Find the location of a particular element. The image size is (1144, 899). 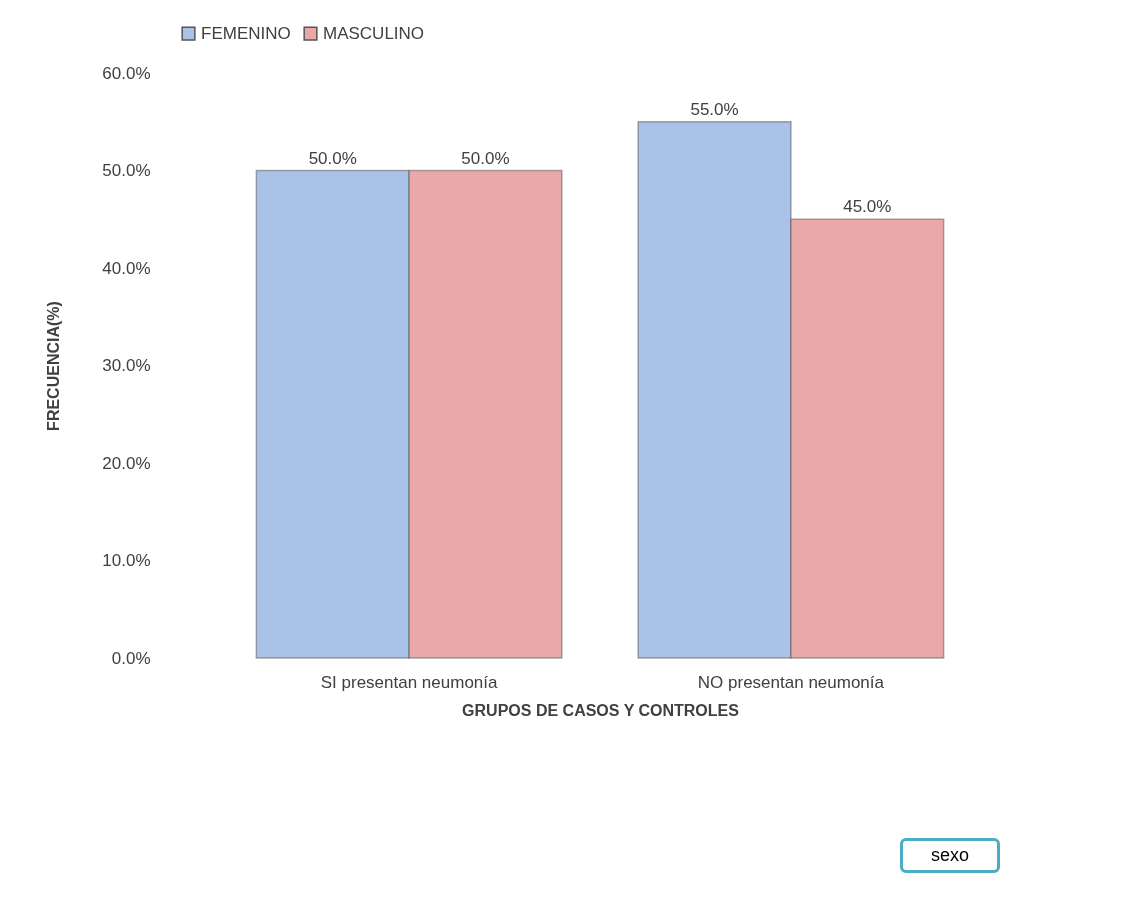

y-axis-title: FRECUENCIA(%) is located at coordinates (54, 366).